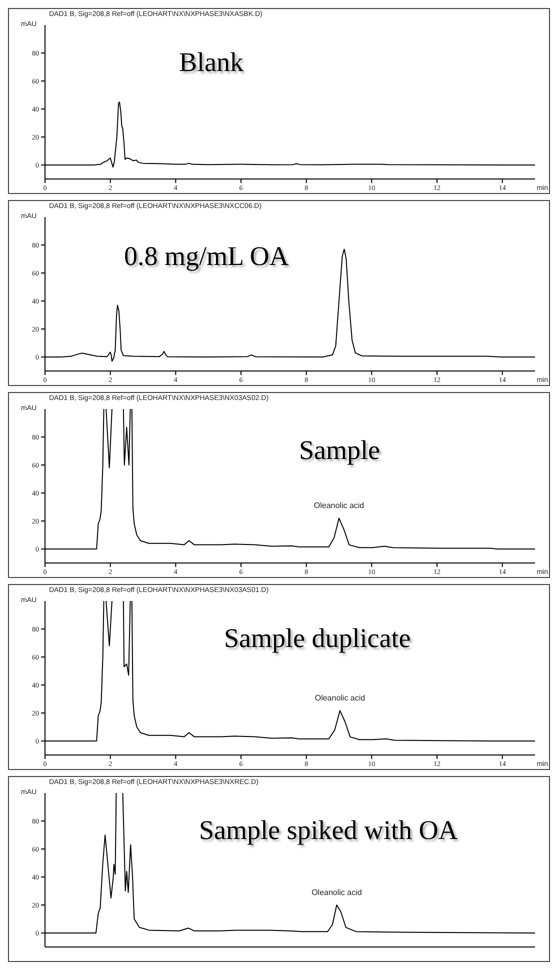 The image size is (558, 974). What do you see at coordinates (211, 62) in the screenshot?
I see `text: Blank` at bounding box center [211, 62].